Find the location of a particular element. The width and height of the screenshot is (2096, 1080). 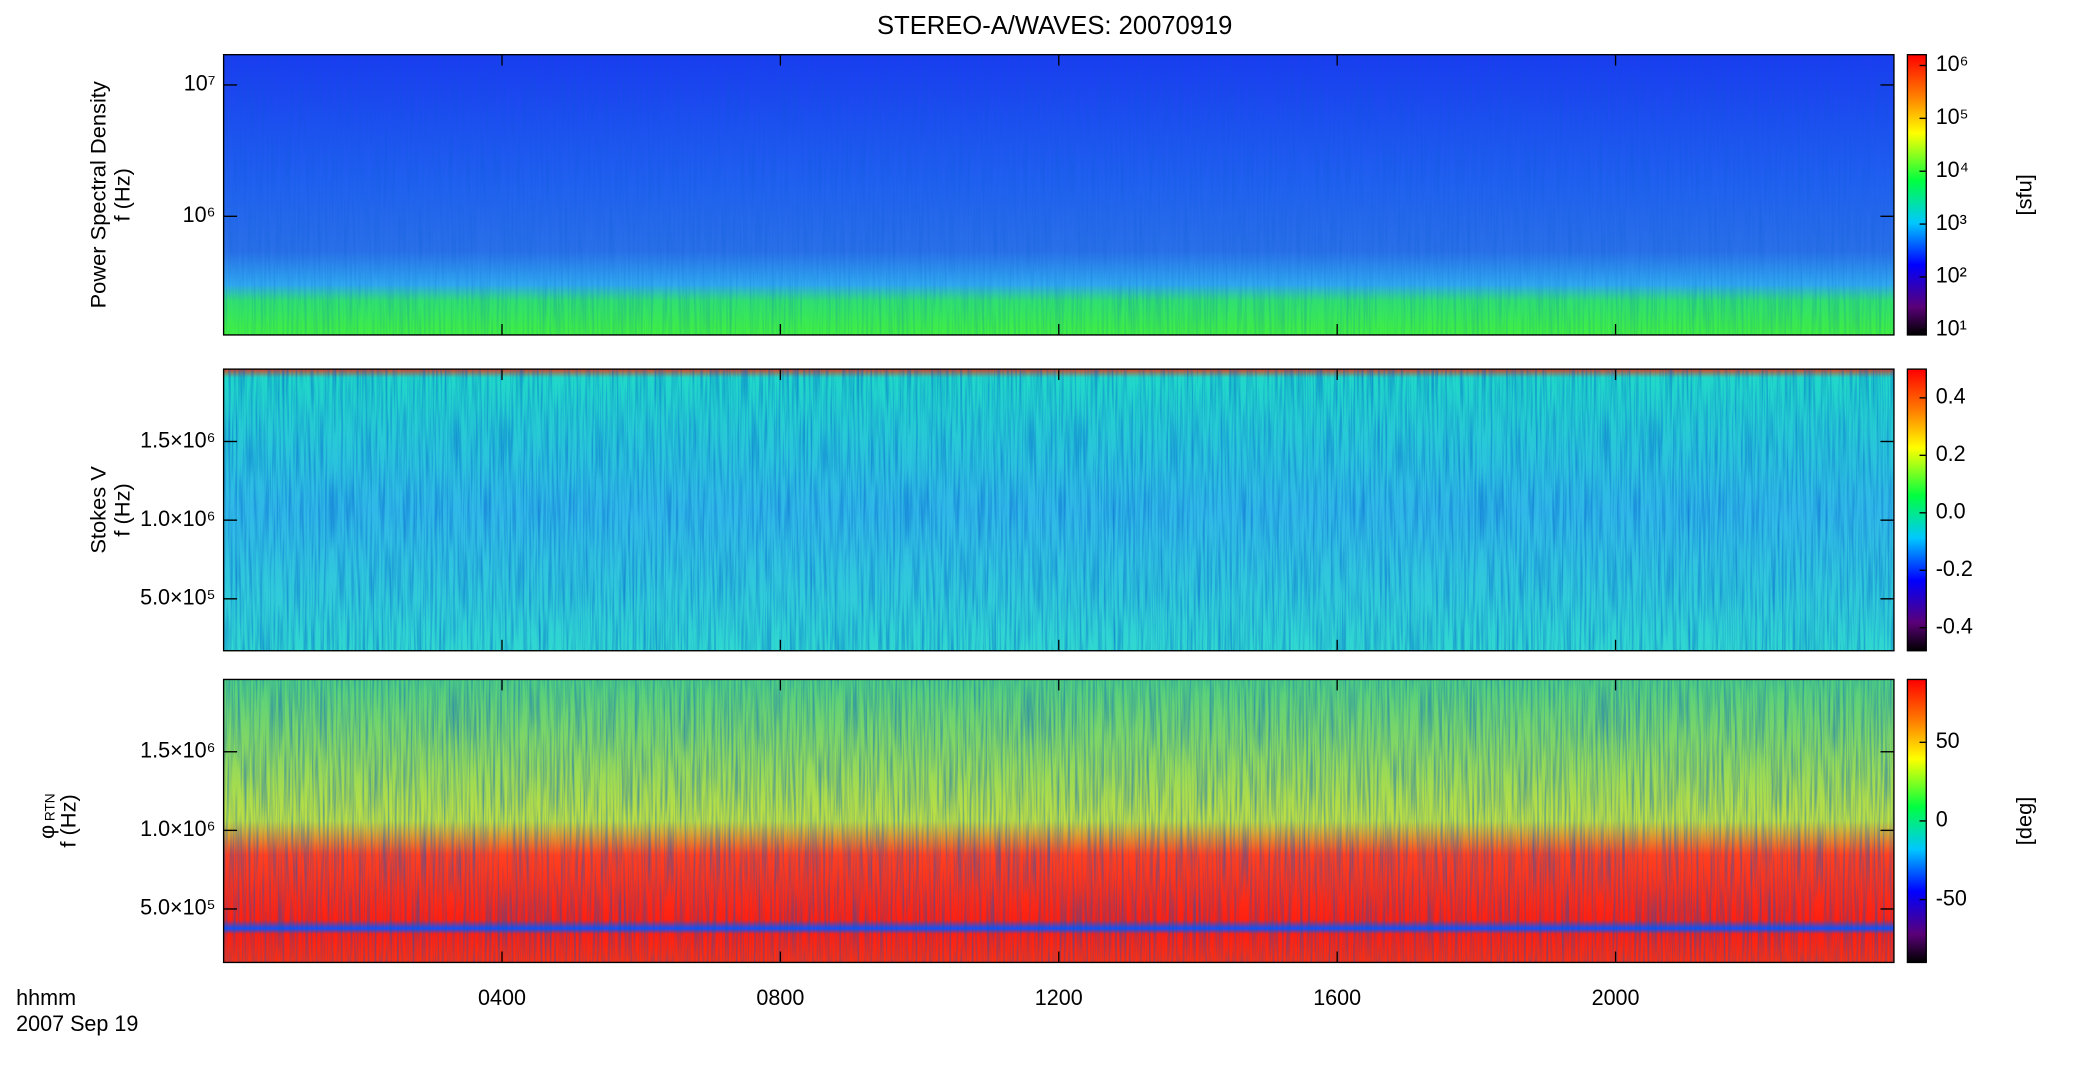

colorbar-label: [deg] is located at coordinates (2024, 821).